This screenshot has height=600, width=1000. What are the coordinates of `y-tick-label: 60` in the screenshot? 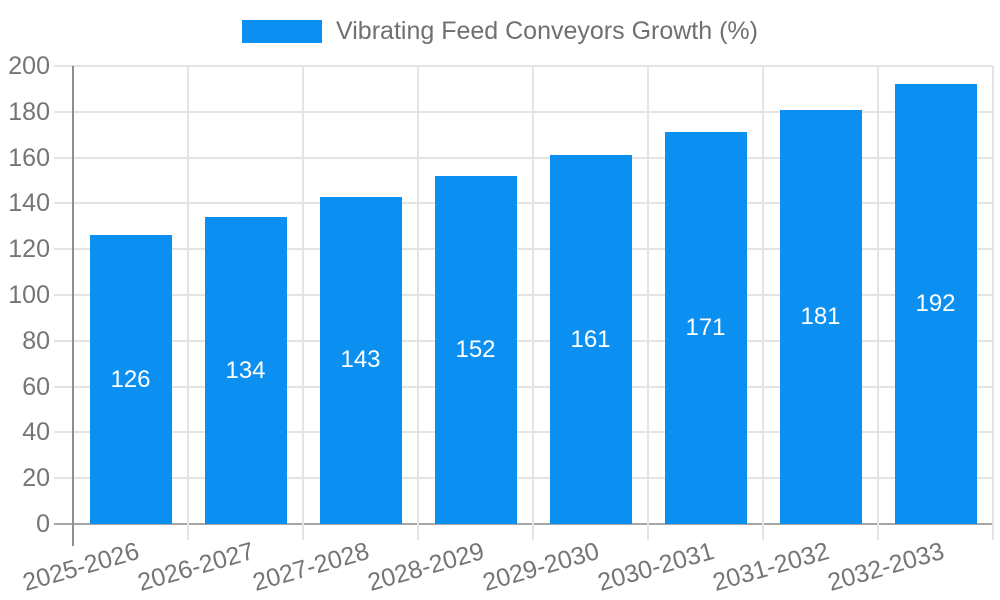 It's located at (36, 386).